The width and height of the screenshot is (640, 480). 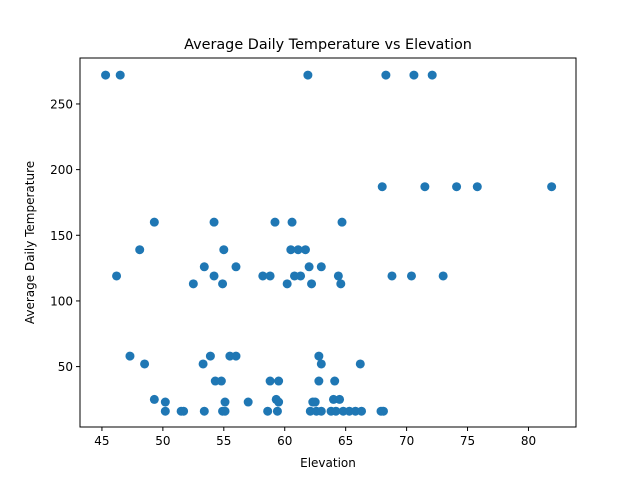 What do you see at coordinates (61, 104) in the screenshot?
I see `y-tick-label: 250` at bounding box center [61, 104].